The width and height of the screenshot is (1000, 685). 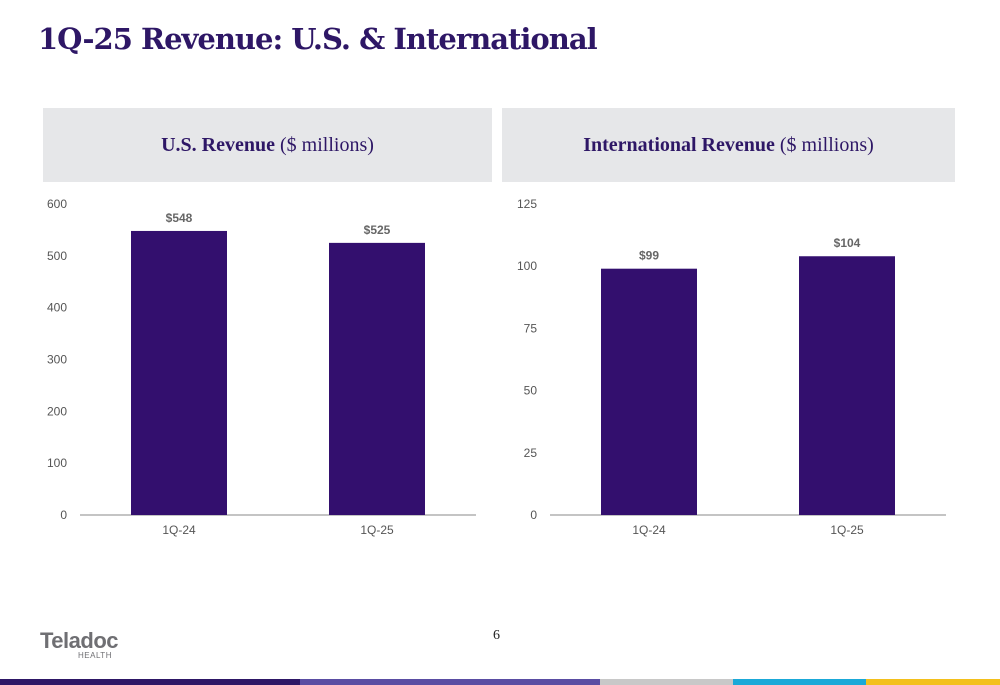 I want to click on international-y-tick-label: 75, so click(x=531, y=328).